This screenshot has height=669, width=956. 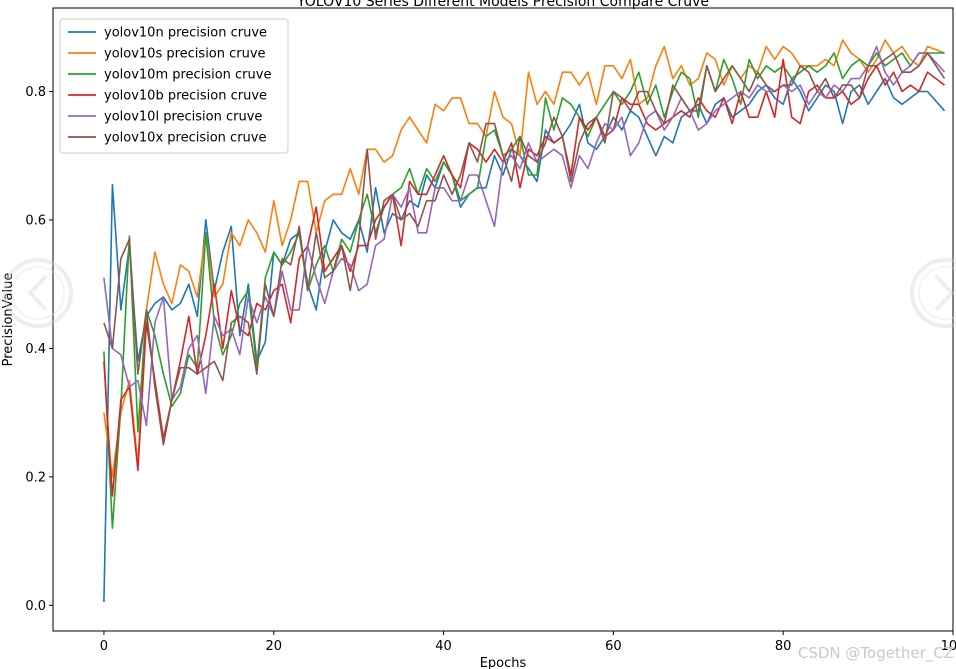 I want to click on legend-label: yolov10x precision cruve, so click(x=185, y=138).